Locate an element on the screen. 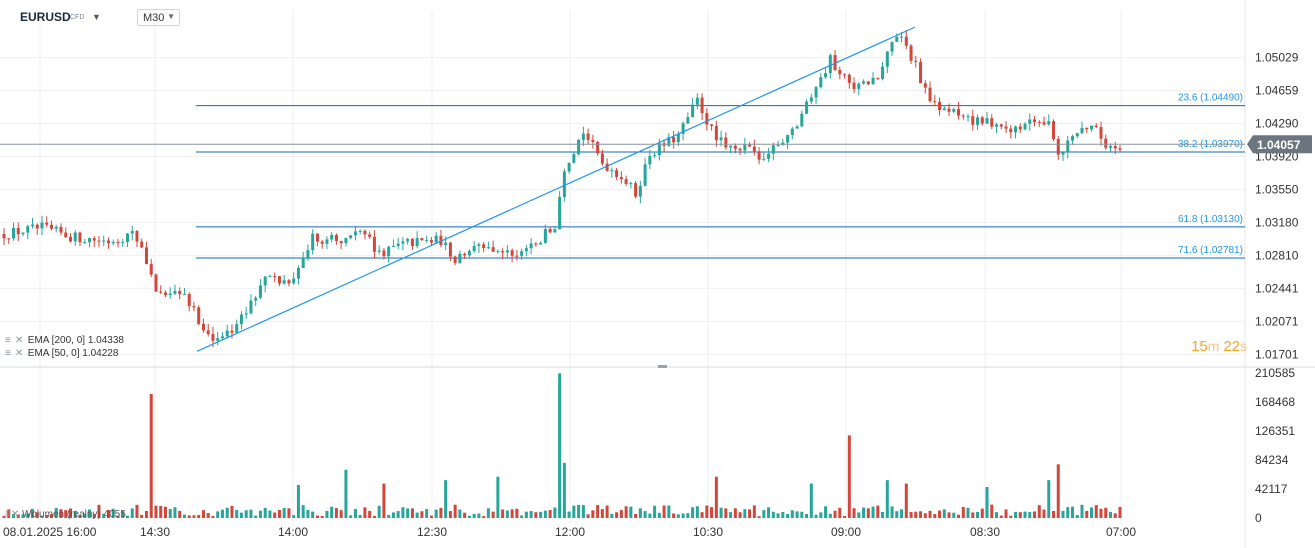 Image resolution: width=1315 pixels, height=548 pixels. indicator-legend-ema200: ≡ ✕ EMA [200, 0] 1.04338 is located at coordinates (64, 340).